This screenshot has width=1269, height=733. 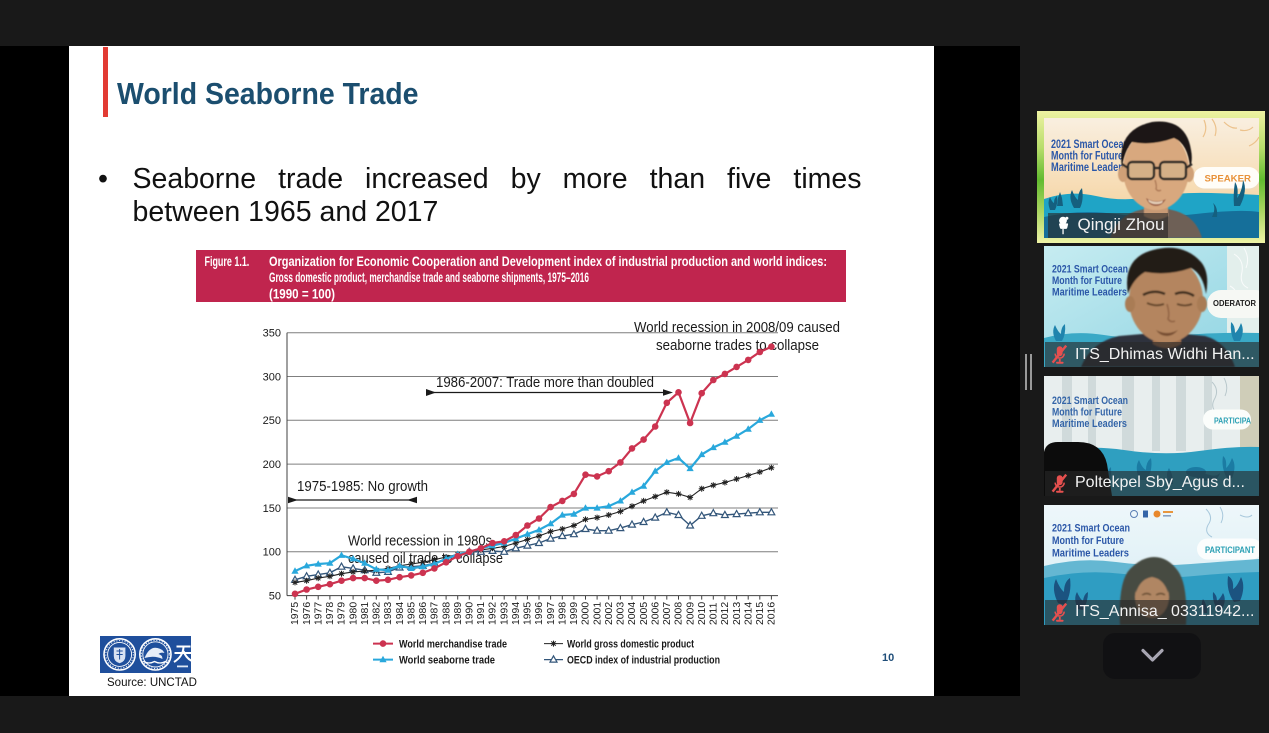 What do you see at coordinates (342, 613) in the screenshot?
I see `svg-text: 1979` at bounding box center [342, 613].